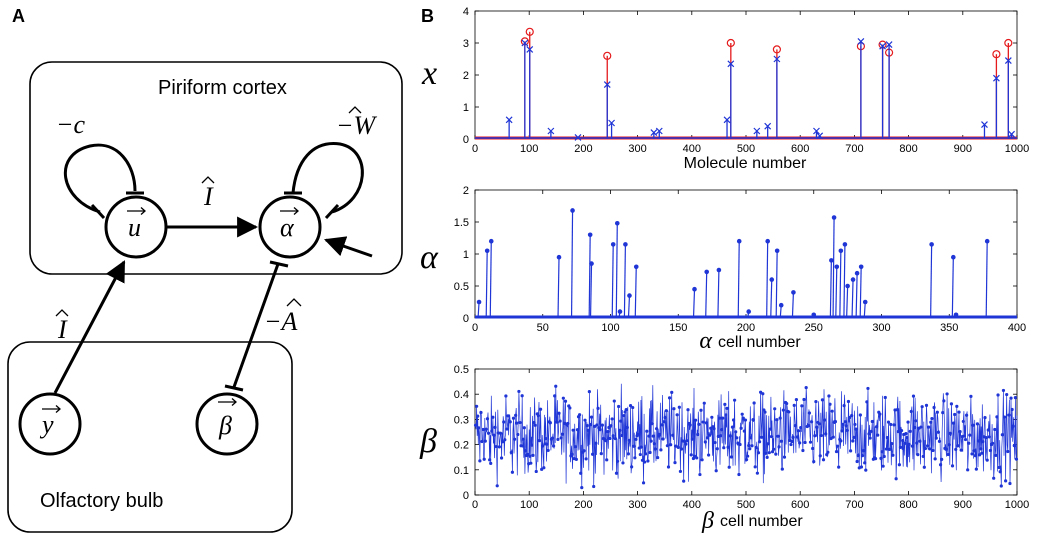 This screenshot has width=1057, height=542. I want to click on cross-point, so click(530, 49).